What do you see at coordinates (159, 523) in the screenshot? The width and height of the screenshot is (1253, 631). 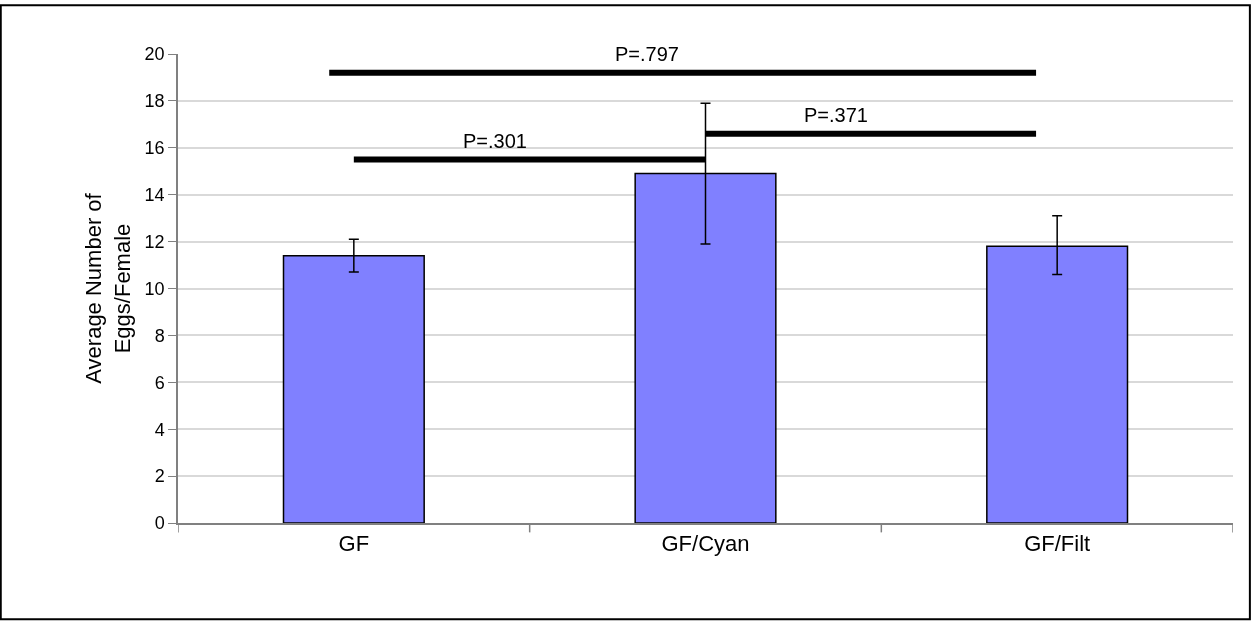 I see `y-tick-label: 0` at bounding box center [159, 523].